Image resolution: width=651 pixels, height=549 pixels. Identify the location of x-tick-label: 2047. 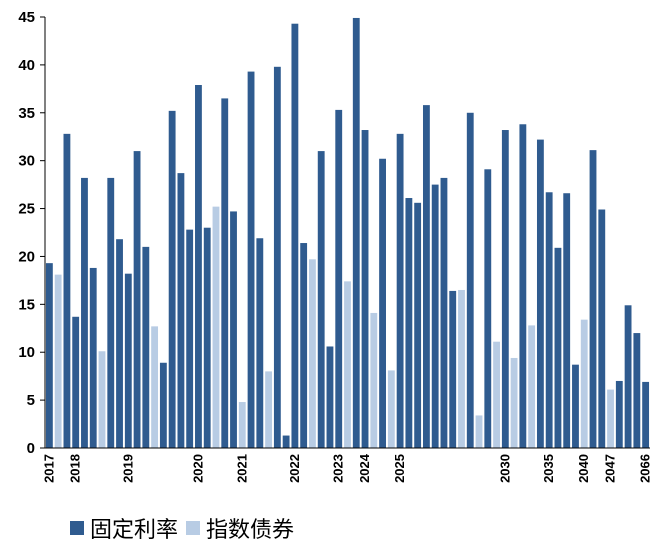
(610, 468).